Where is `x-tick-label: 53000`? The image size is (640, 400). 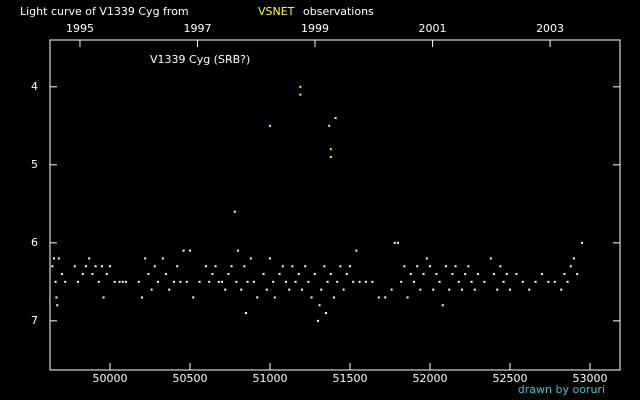 x-tick-label: 53000 is located at coordinates (590, 378).